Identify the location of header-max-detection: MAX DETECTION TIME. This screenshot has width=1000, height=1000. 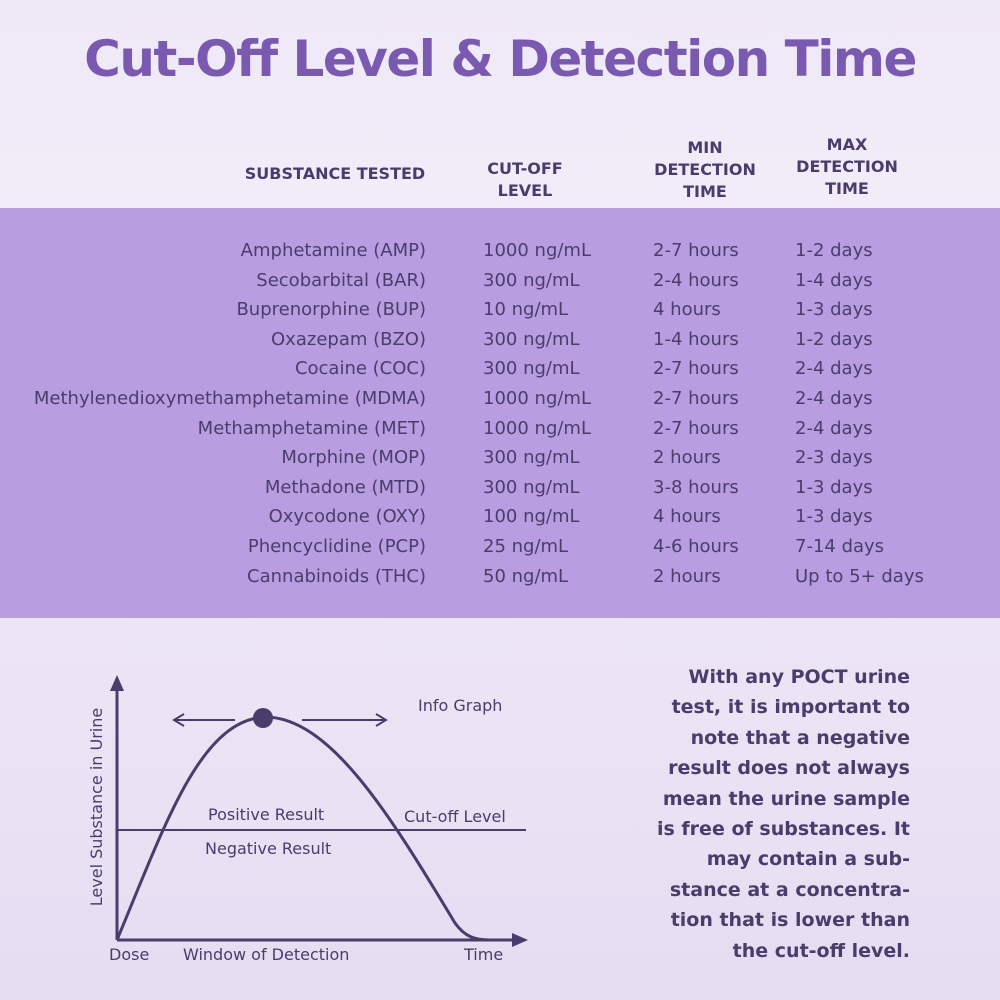
(847, 166).